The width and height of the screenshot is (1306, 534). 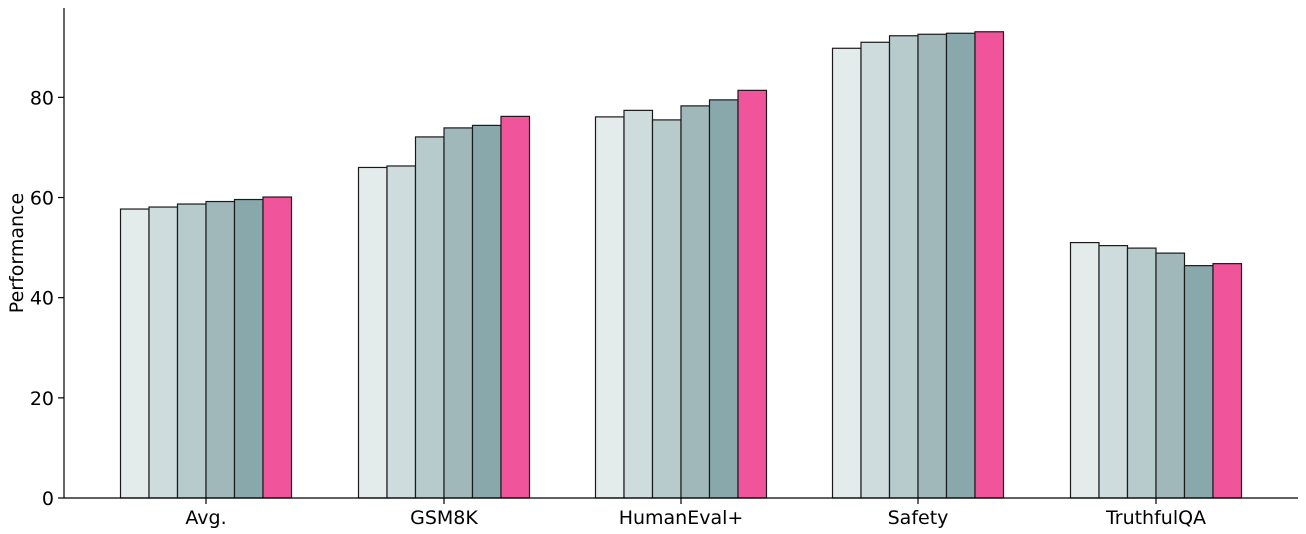 What do you see at coordinates (42, 199) in the screenshot?
I see `y-tick-label: 60` at bounding box center [42, 199].